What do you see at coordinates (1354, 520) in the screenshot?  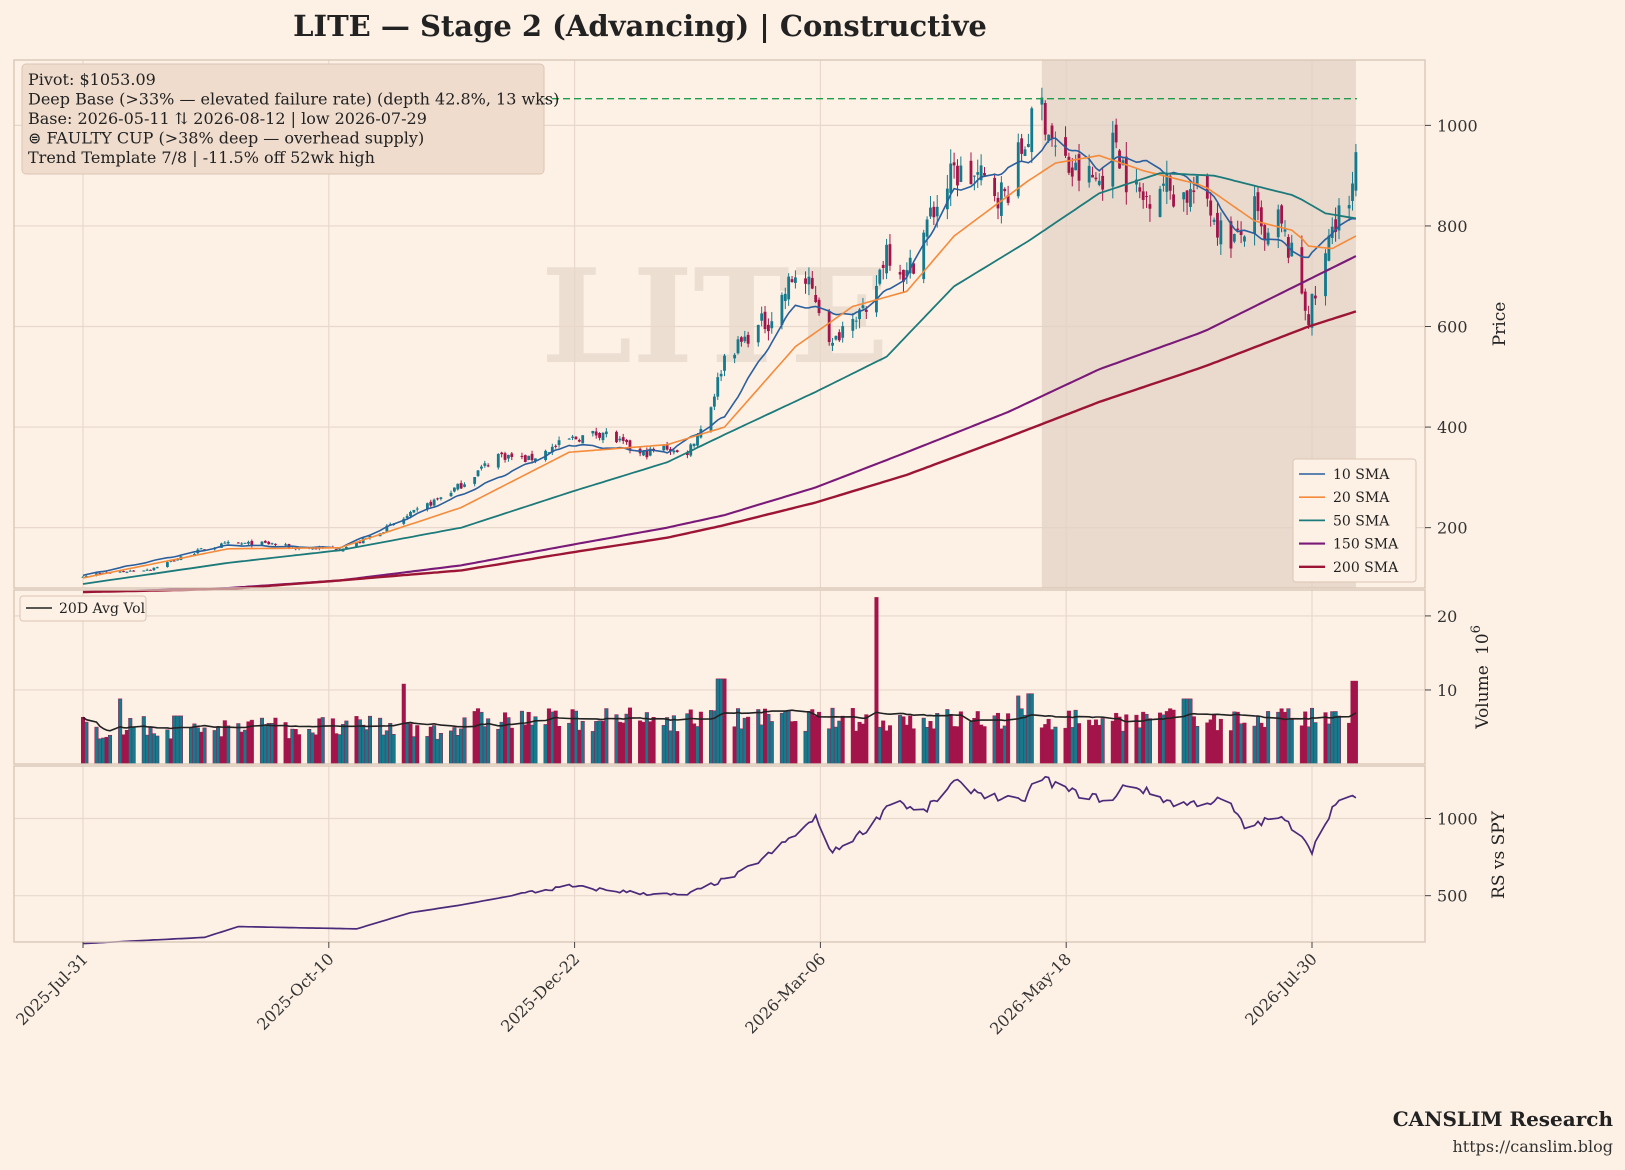 I see `sma-legend: 10 SMA 20 SMA 50 SMA 150 SMA 200 SMA` at bounding box center [1354, 520].